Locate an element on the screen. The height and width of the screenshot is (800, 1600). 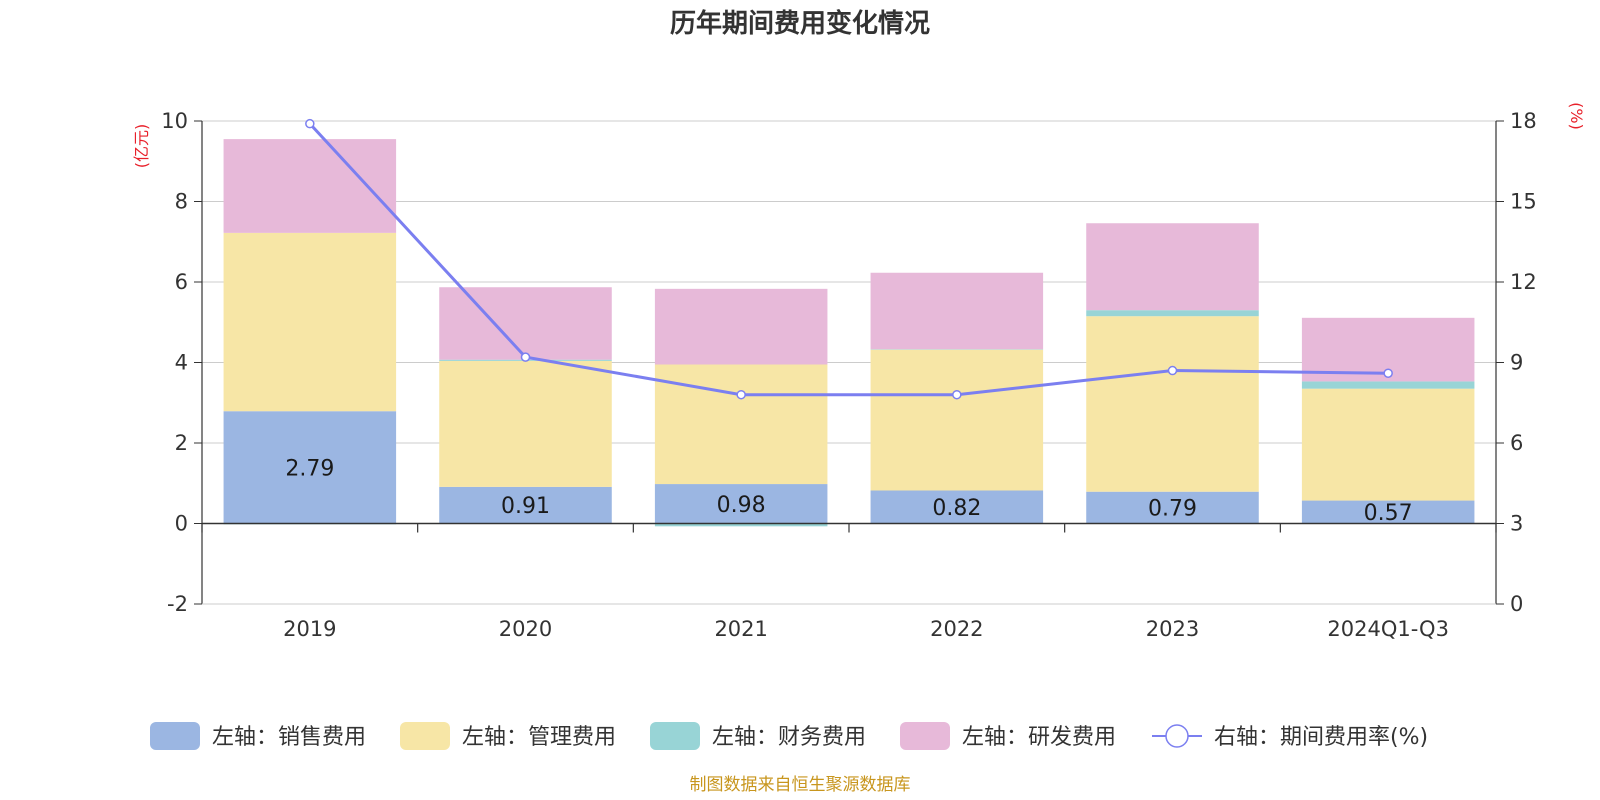
data-label-2021: 0.98 is located at coordinates (741, 505).